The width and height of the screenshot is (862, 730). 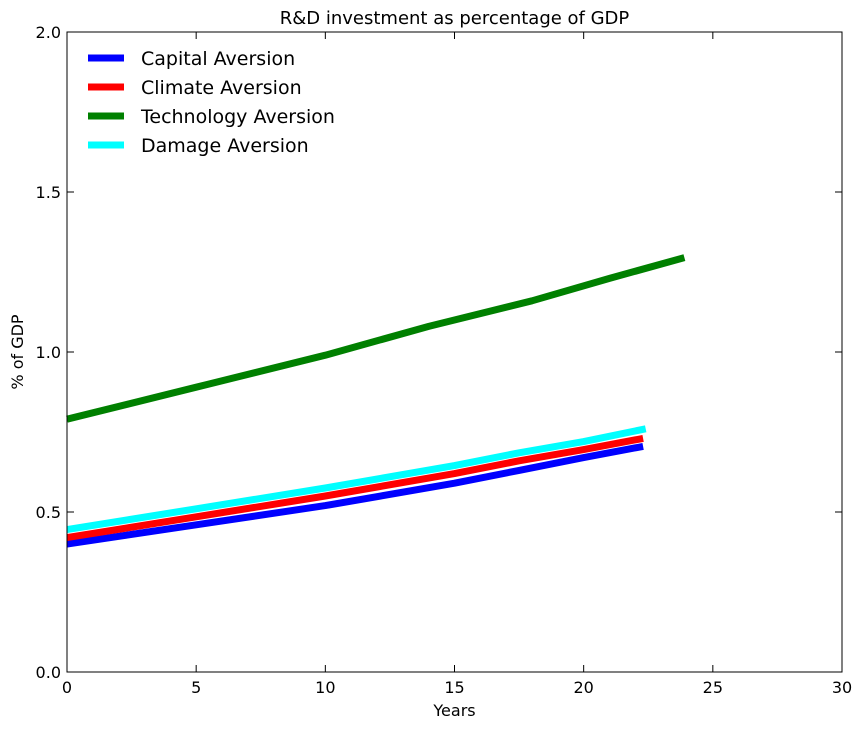 What do you see at coordinates (237, 117) in the screenshot?
I see `legend-entry: Technology Aversion` at bounding box center [237, 117].